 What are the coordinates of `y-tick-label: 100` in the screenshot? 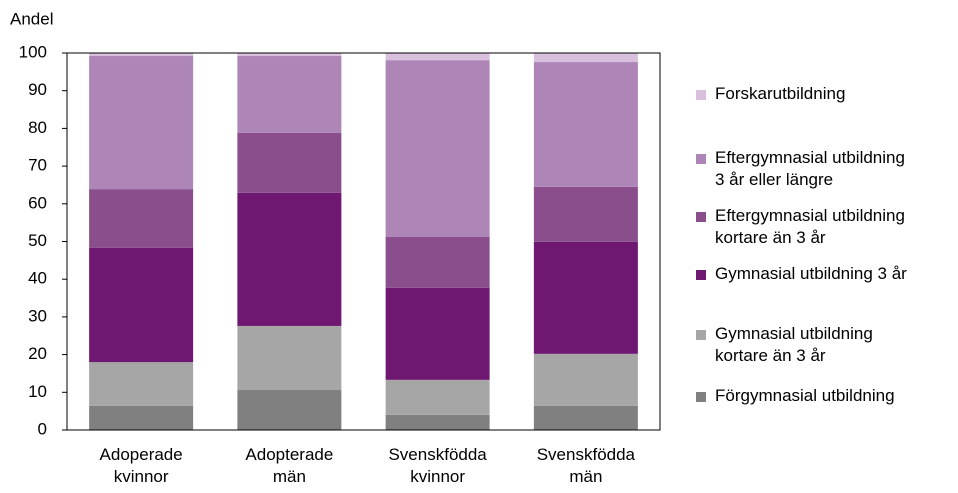 It's located at (33, 51).